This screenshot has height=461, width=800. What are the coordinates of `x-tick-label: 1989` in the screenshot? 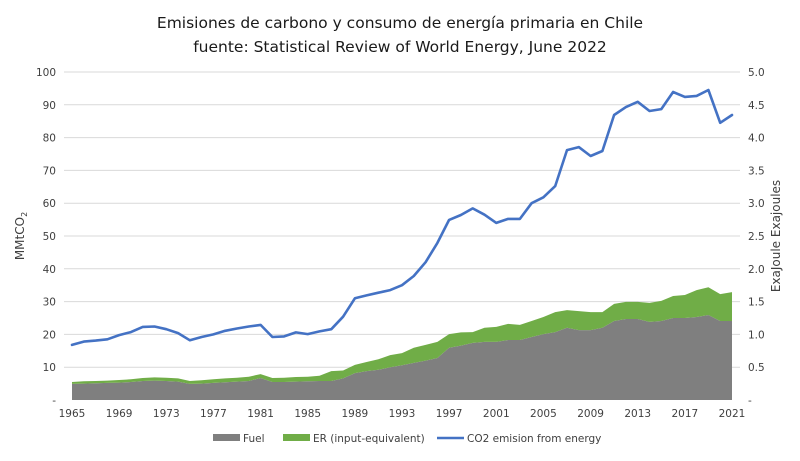 It's located at (354, 414).